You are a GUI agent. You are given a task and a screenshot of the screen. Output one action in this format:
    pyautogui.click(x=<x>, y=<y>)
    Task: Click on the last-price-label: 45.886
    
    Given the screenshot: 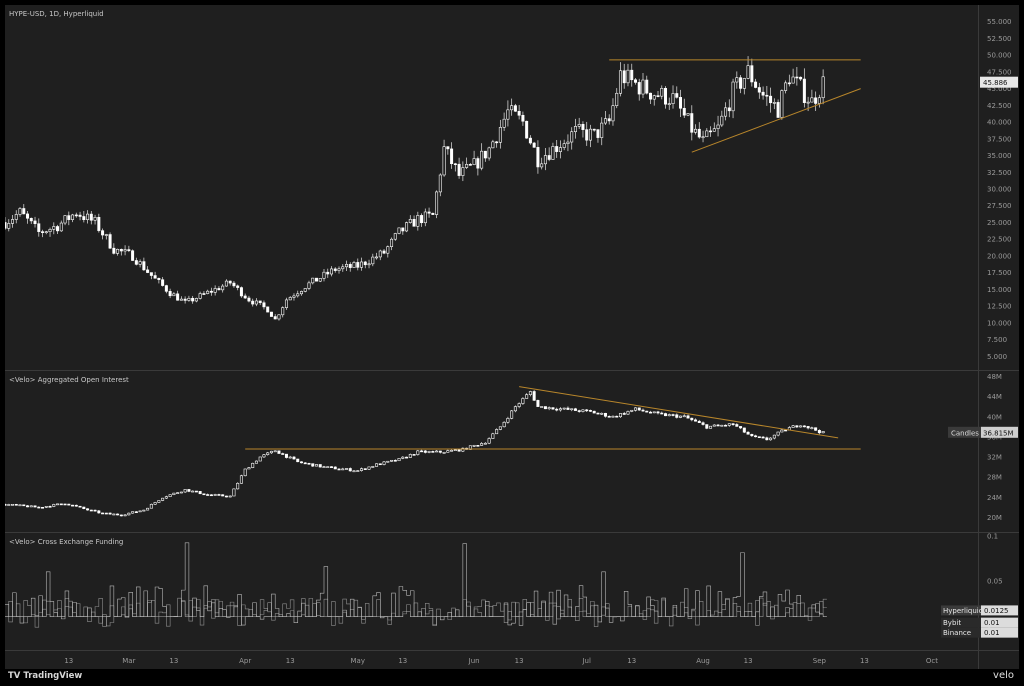 What is the action you would take?
    pyautogui.click(x=995, y=83)
    